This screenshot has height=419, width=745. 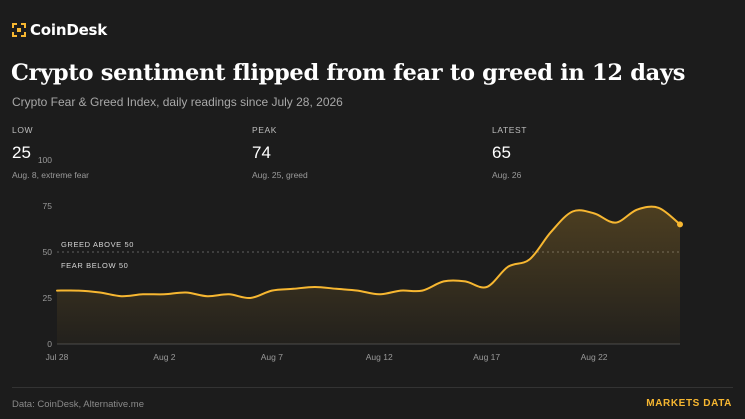 What do you see at coordinates (94, 265) in the screenshot?
I see `threshold-label-fear: FEAR BELOW 50` at bounding box center [94, 265].